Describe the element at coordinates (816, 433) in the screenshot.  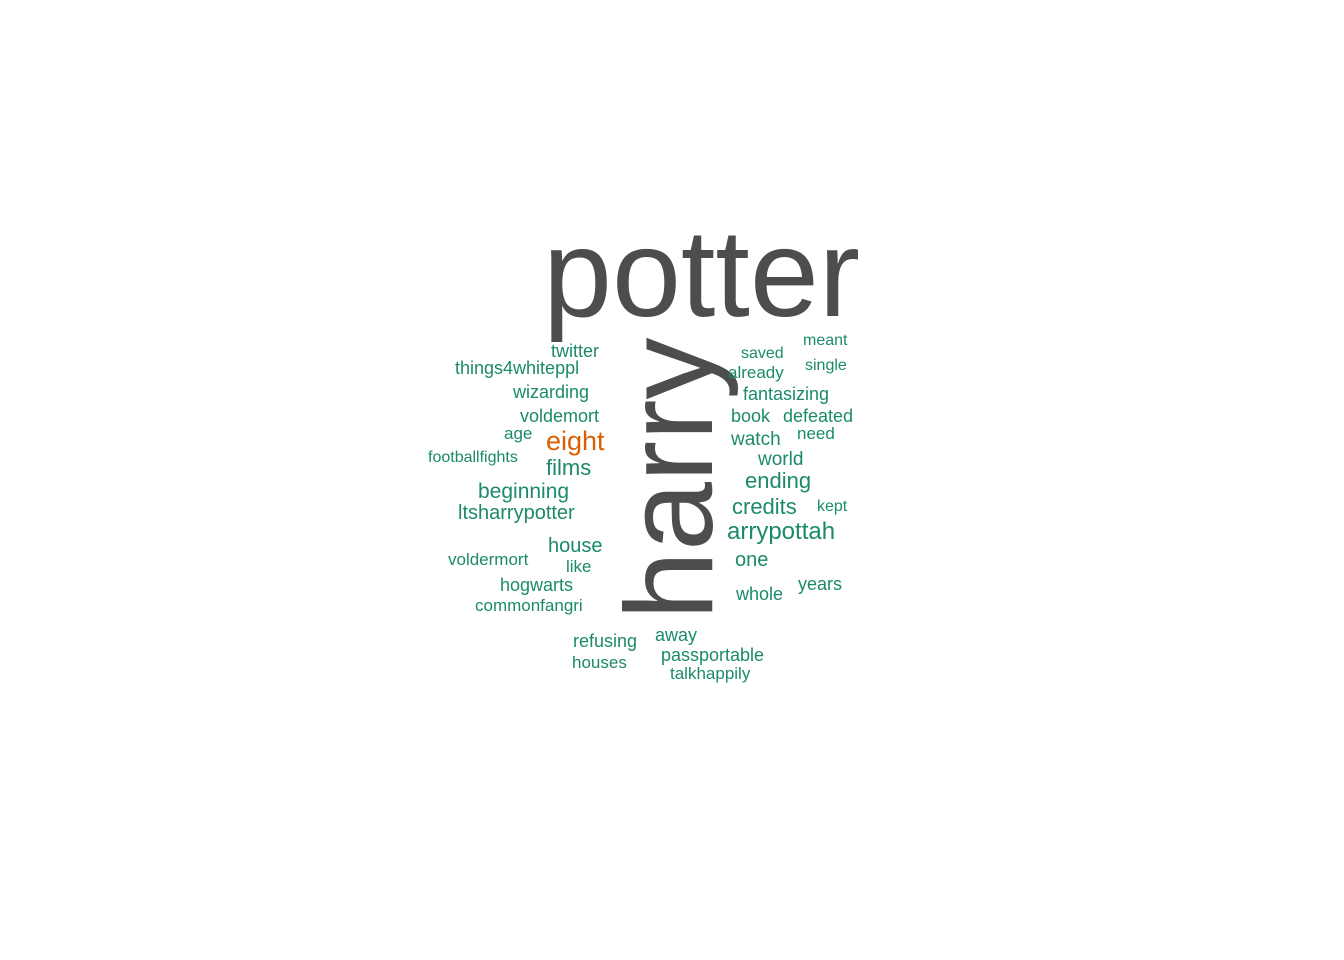
I see `word-need: need` at that location.